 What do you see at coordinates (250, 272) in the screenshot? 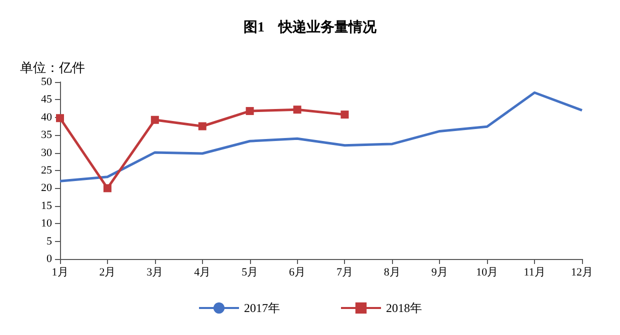
I see `x-tick-label: 5月` at bounding box center [250, 272].